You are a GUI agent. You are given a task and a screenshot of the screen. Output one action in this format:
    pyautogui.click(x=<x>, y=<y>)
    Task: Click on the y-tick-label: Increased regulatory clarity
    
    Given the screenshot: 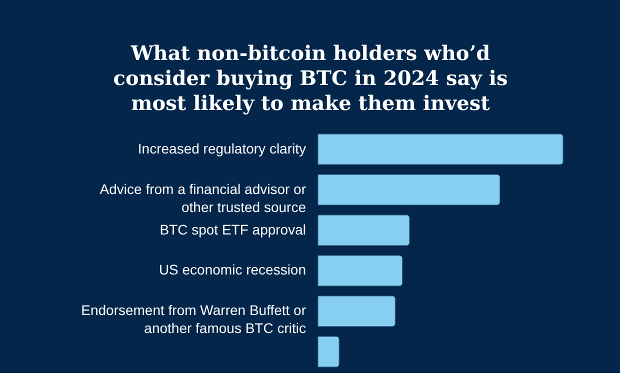 What is the action you would take?
    pyautogui.click(x=222, y=148)
    